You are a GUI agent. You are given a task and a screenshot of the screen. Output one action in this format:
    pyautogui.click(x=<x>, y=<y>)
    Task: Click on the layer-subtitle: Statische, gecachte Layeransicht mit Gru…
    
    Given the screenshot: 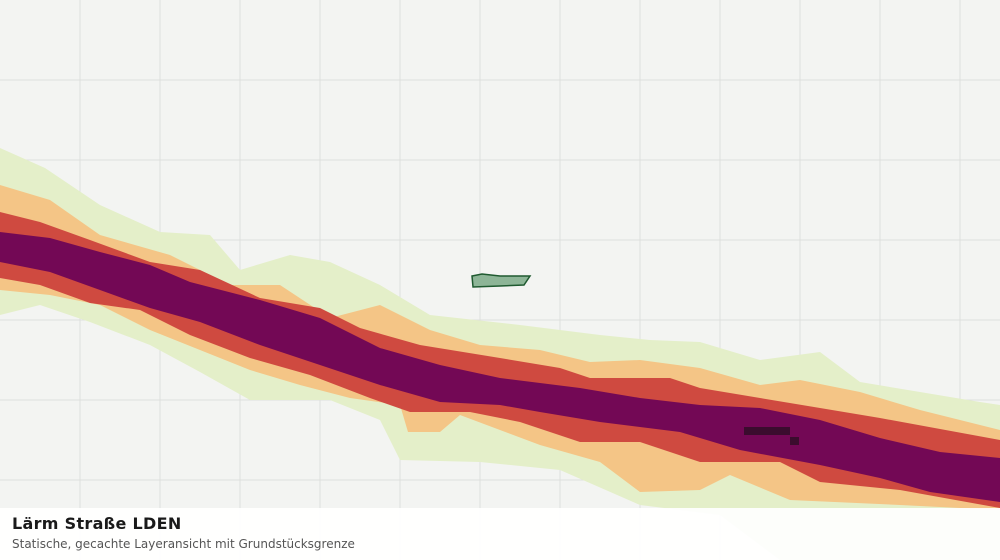 What is the action you would take?
    pyautogui.click(x=183, y=544)
    